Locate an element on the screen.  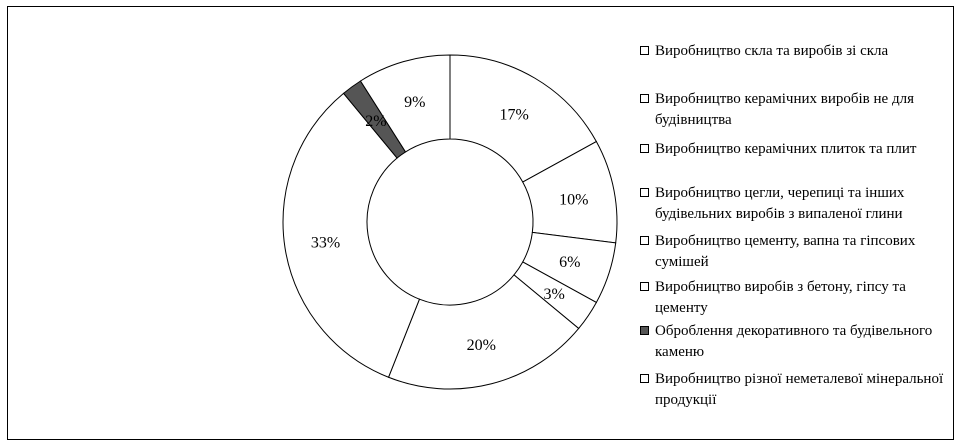
legend-item-3: Виробництво керамічних плиток та плит is located at coordinates (795, 149).